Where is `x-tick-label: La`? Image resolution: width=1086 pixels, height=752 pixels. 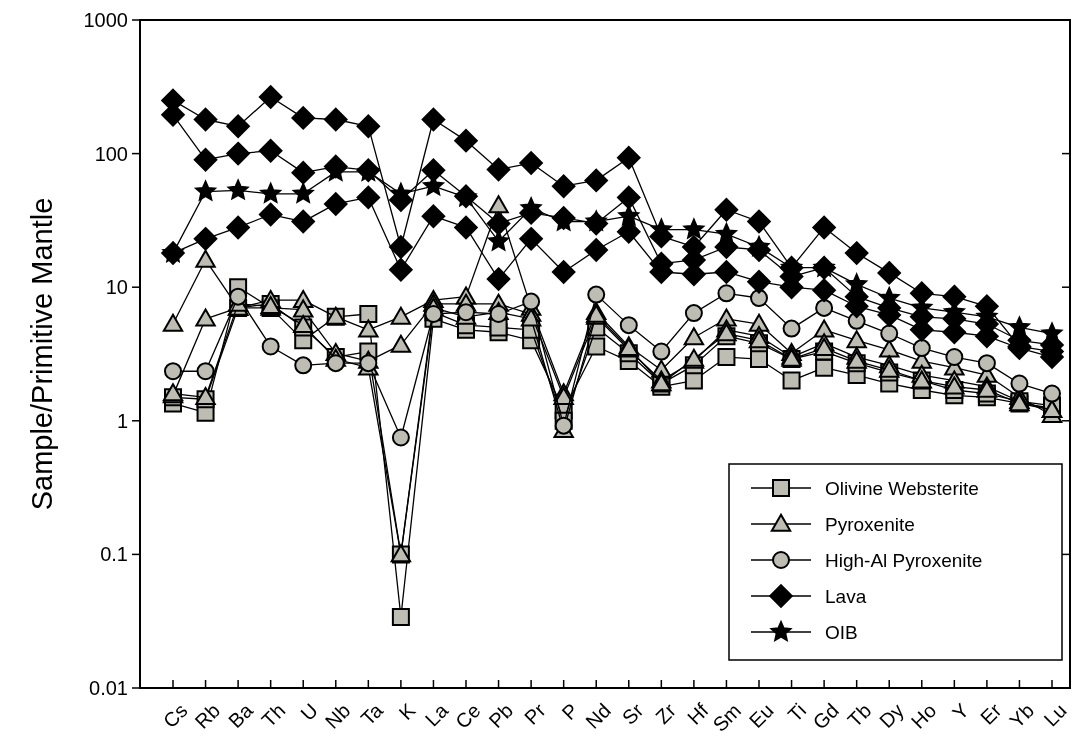 x-tick-label: La is located at coordinates (436, 714).